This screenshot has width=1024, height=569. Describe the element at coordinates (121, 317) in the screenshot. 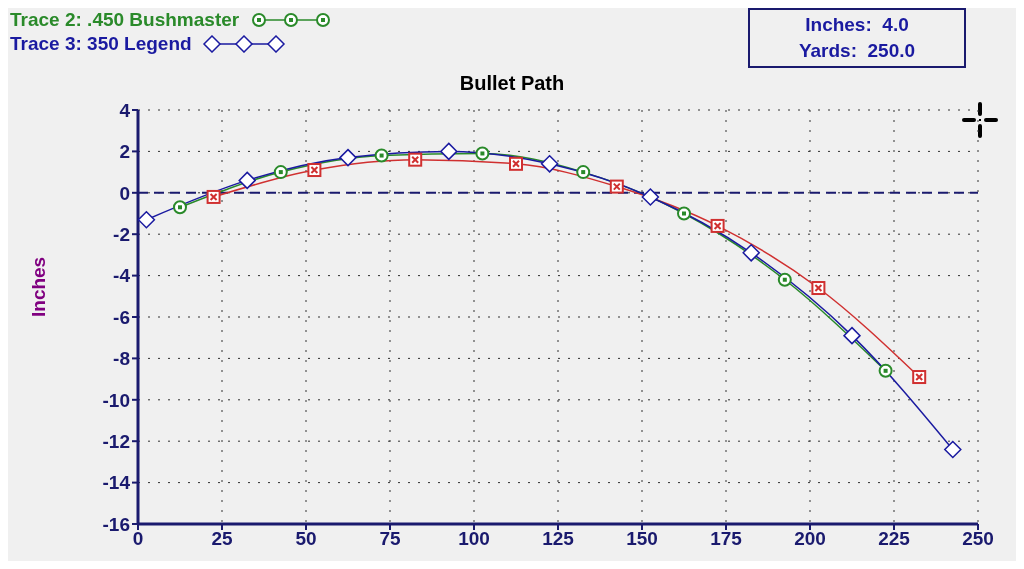

I see `y-tick-label: -6` at that location.